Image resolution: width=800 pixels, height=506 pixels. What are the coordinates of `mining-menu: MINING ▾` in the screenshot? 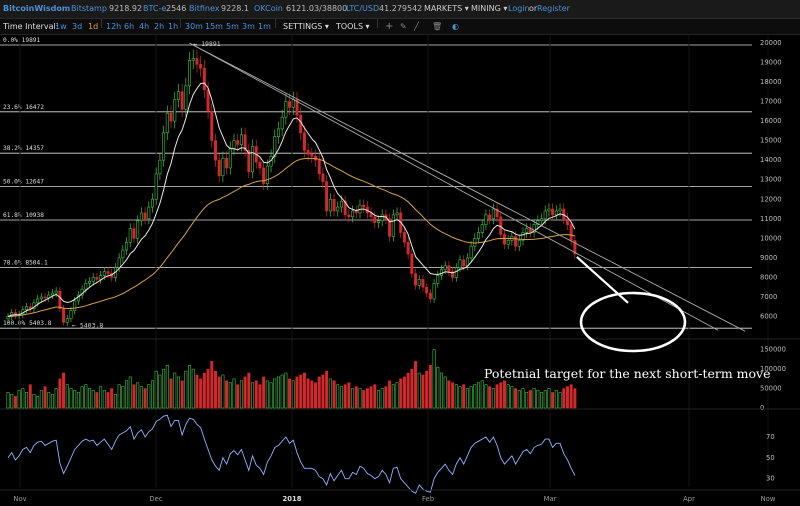 It's located at (489, 8).